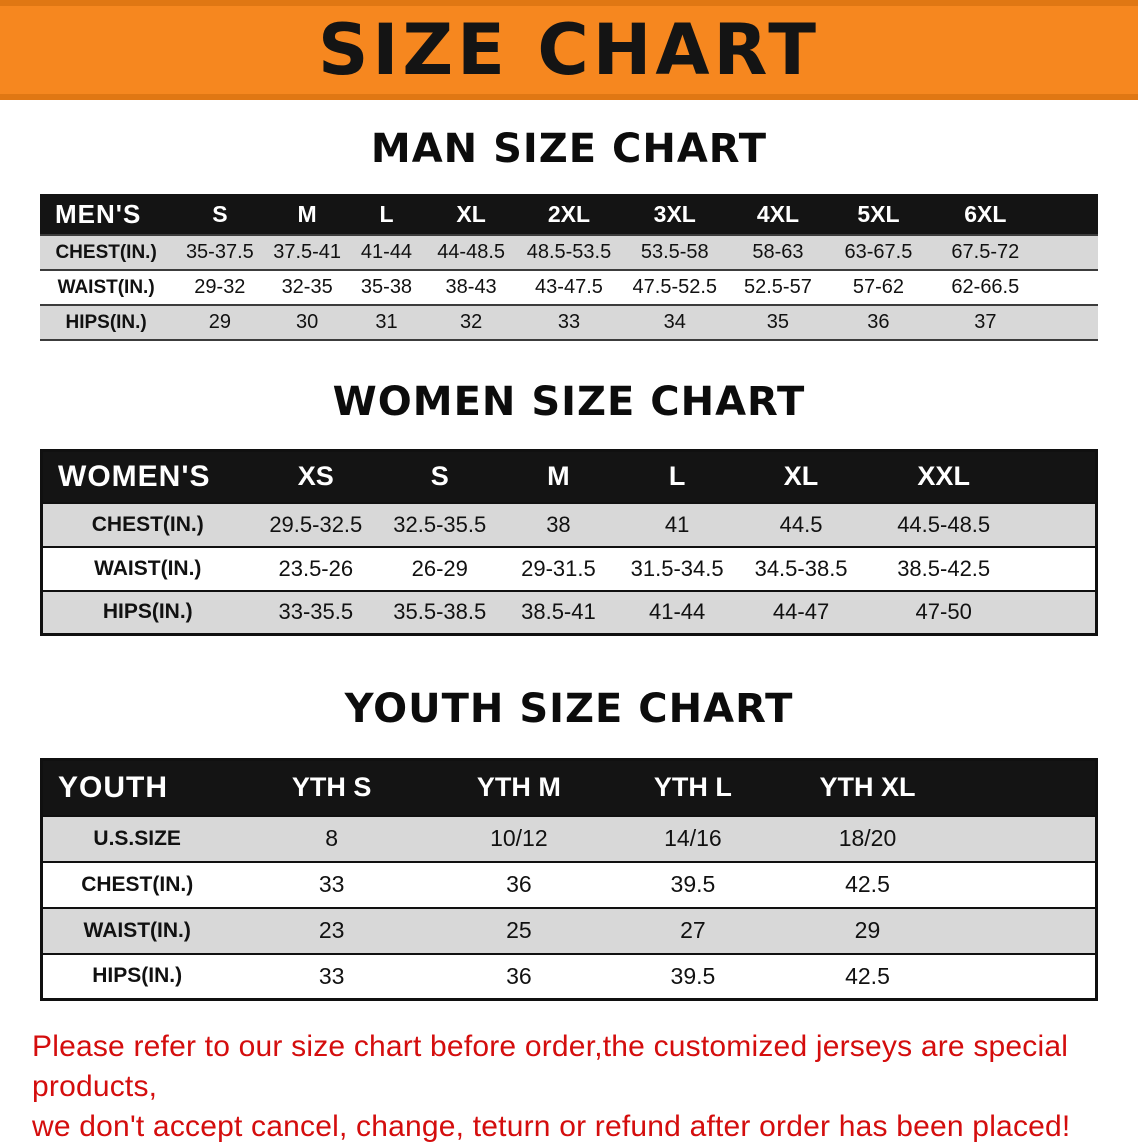 The image size is (1138, 1147). Describe the element at coordinates (471, 322) in the screenshot. I see `size-value-cell: 32` at that location.